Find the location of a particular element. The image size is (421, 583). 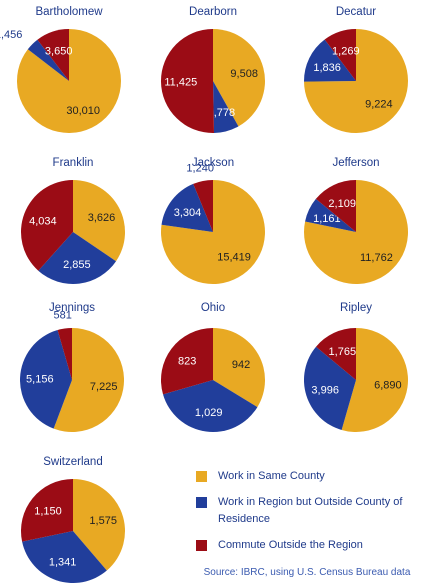

pie-slice-ohio-same-county is located at coordinates (239, 367).